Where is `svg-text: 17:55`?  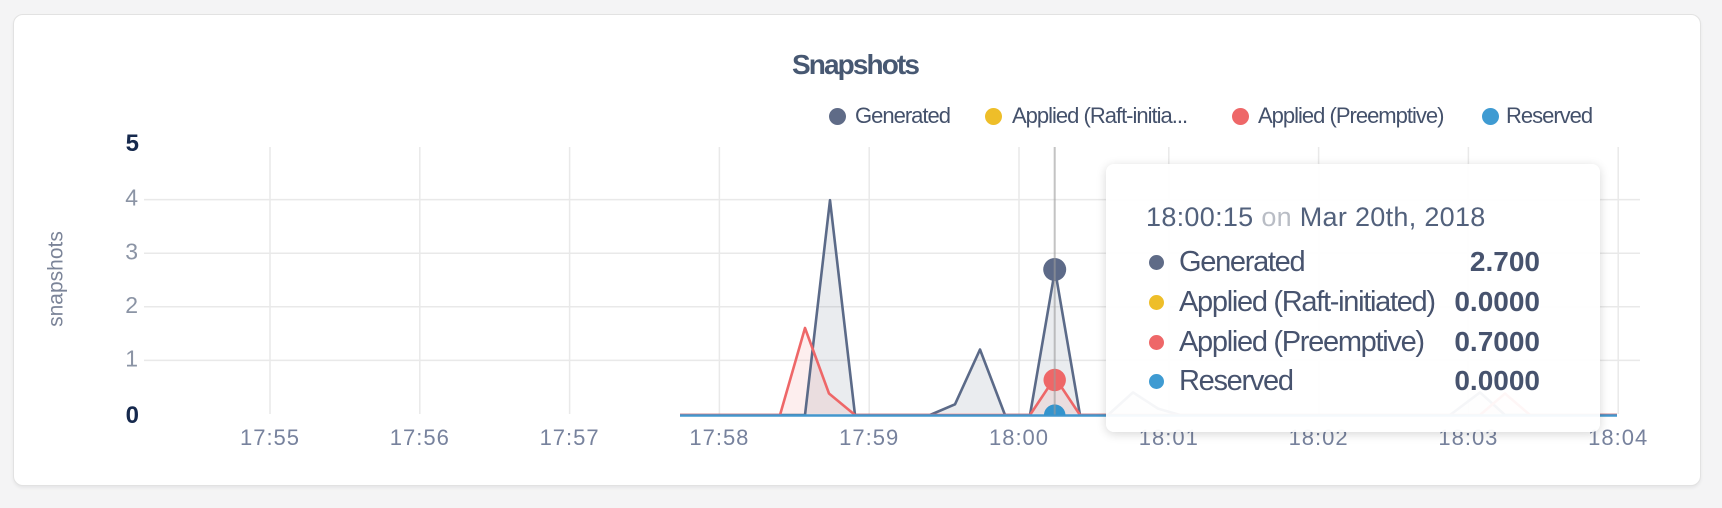 svg-text: 17:55 is located at coordinates (270, 437).